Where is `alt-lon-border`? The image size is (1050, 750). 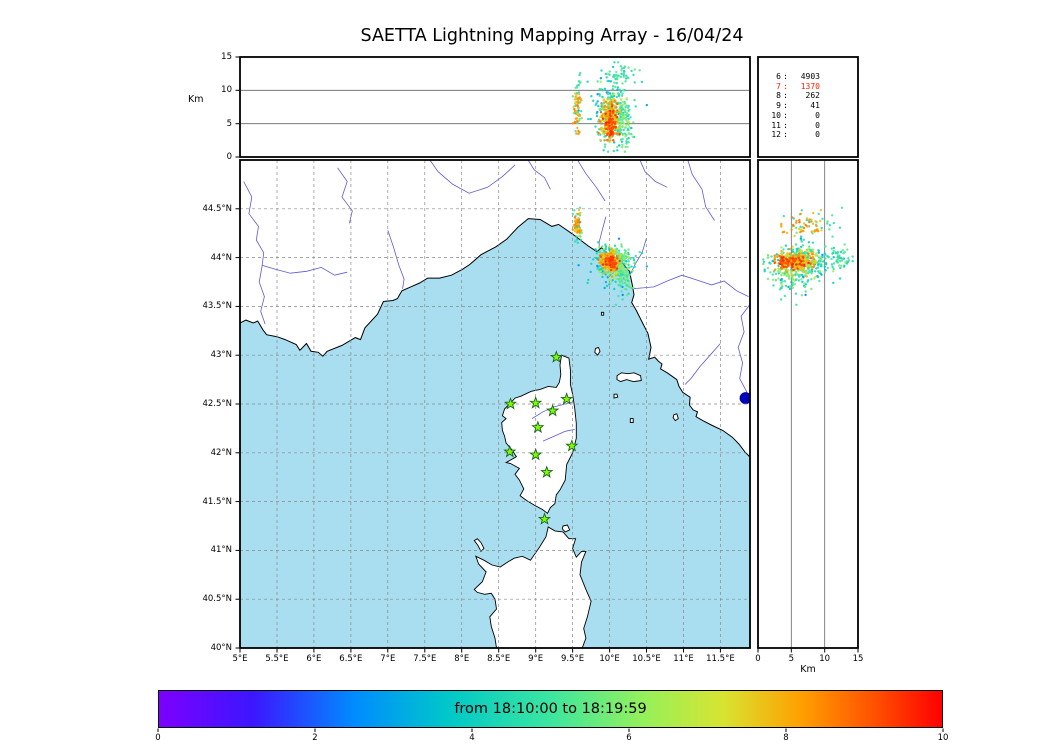 alt-lon-border is located at coordinates (495, 107).